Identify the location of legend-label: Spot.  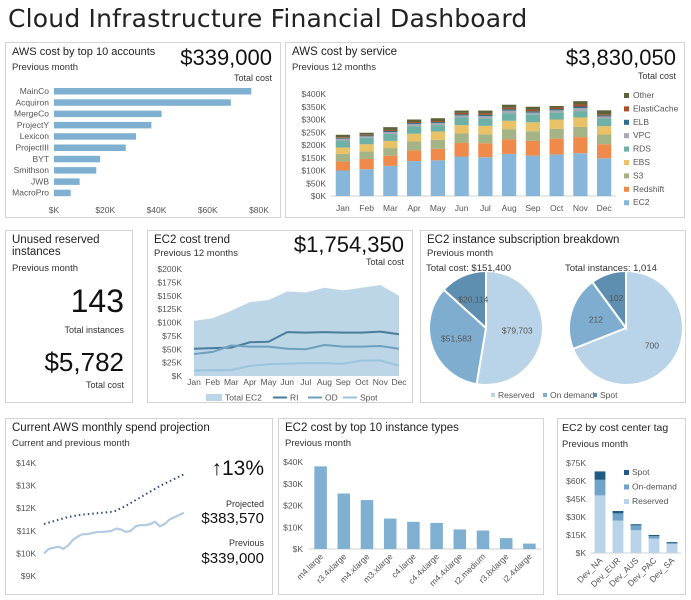
(369, 398).